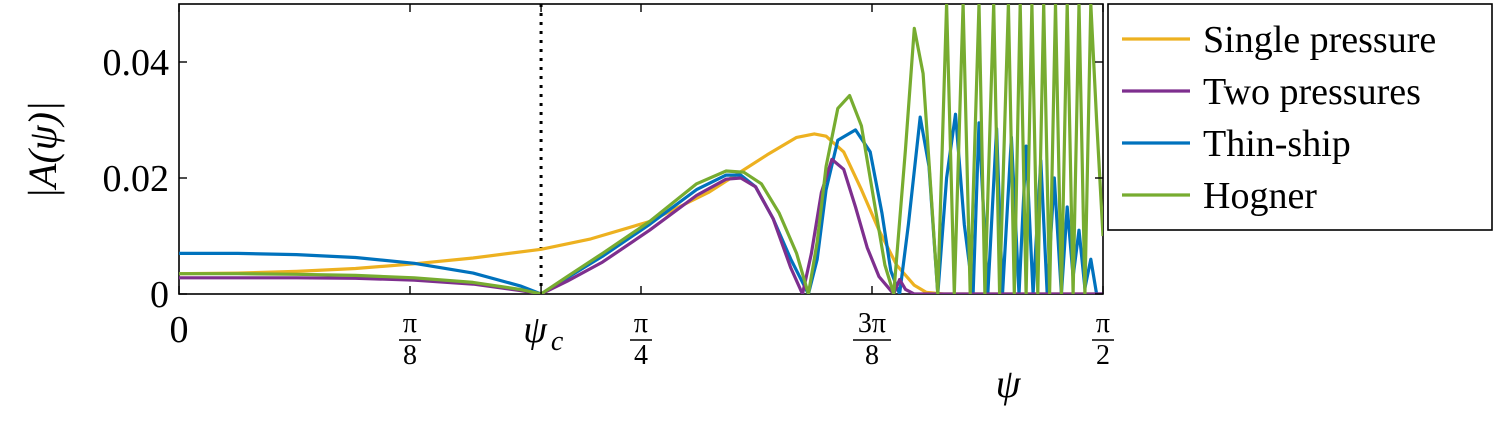 The height and width of the screenshot is (421, 1494). What do you see at coordinates (557, 341) in the screenshot?
I see `x-tick-subscript: c` at bounding box center [557, 341].